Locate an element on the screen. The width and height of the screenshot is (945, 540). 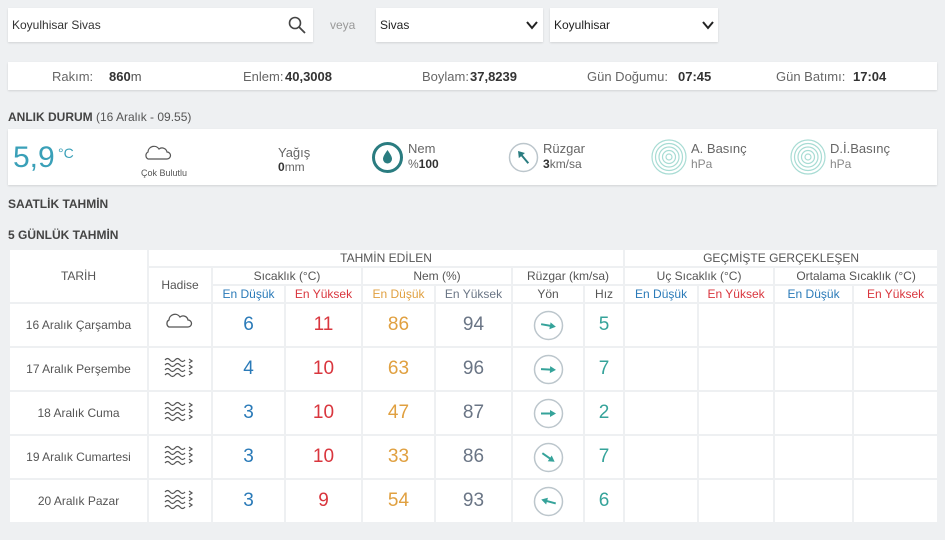
wind-speed: 6 is located at coordinates (604, 501).